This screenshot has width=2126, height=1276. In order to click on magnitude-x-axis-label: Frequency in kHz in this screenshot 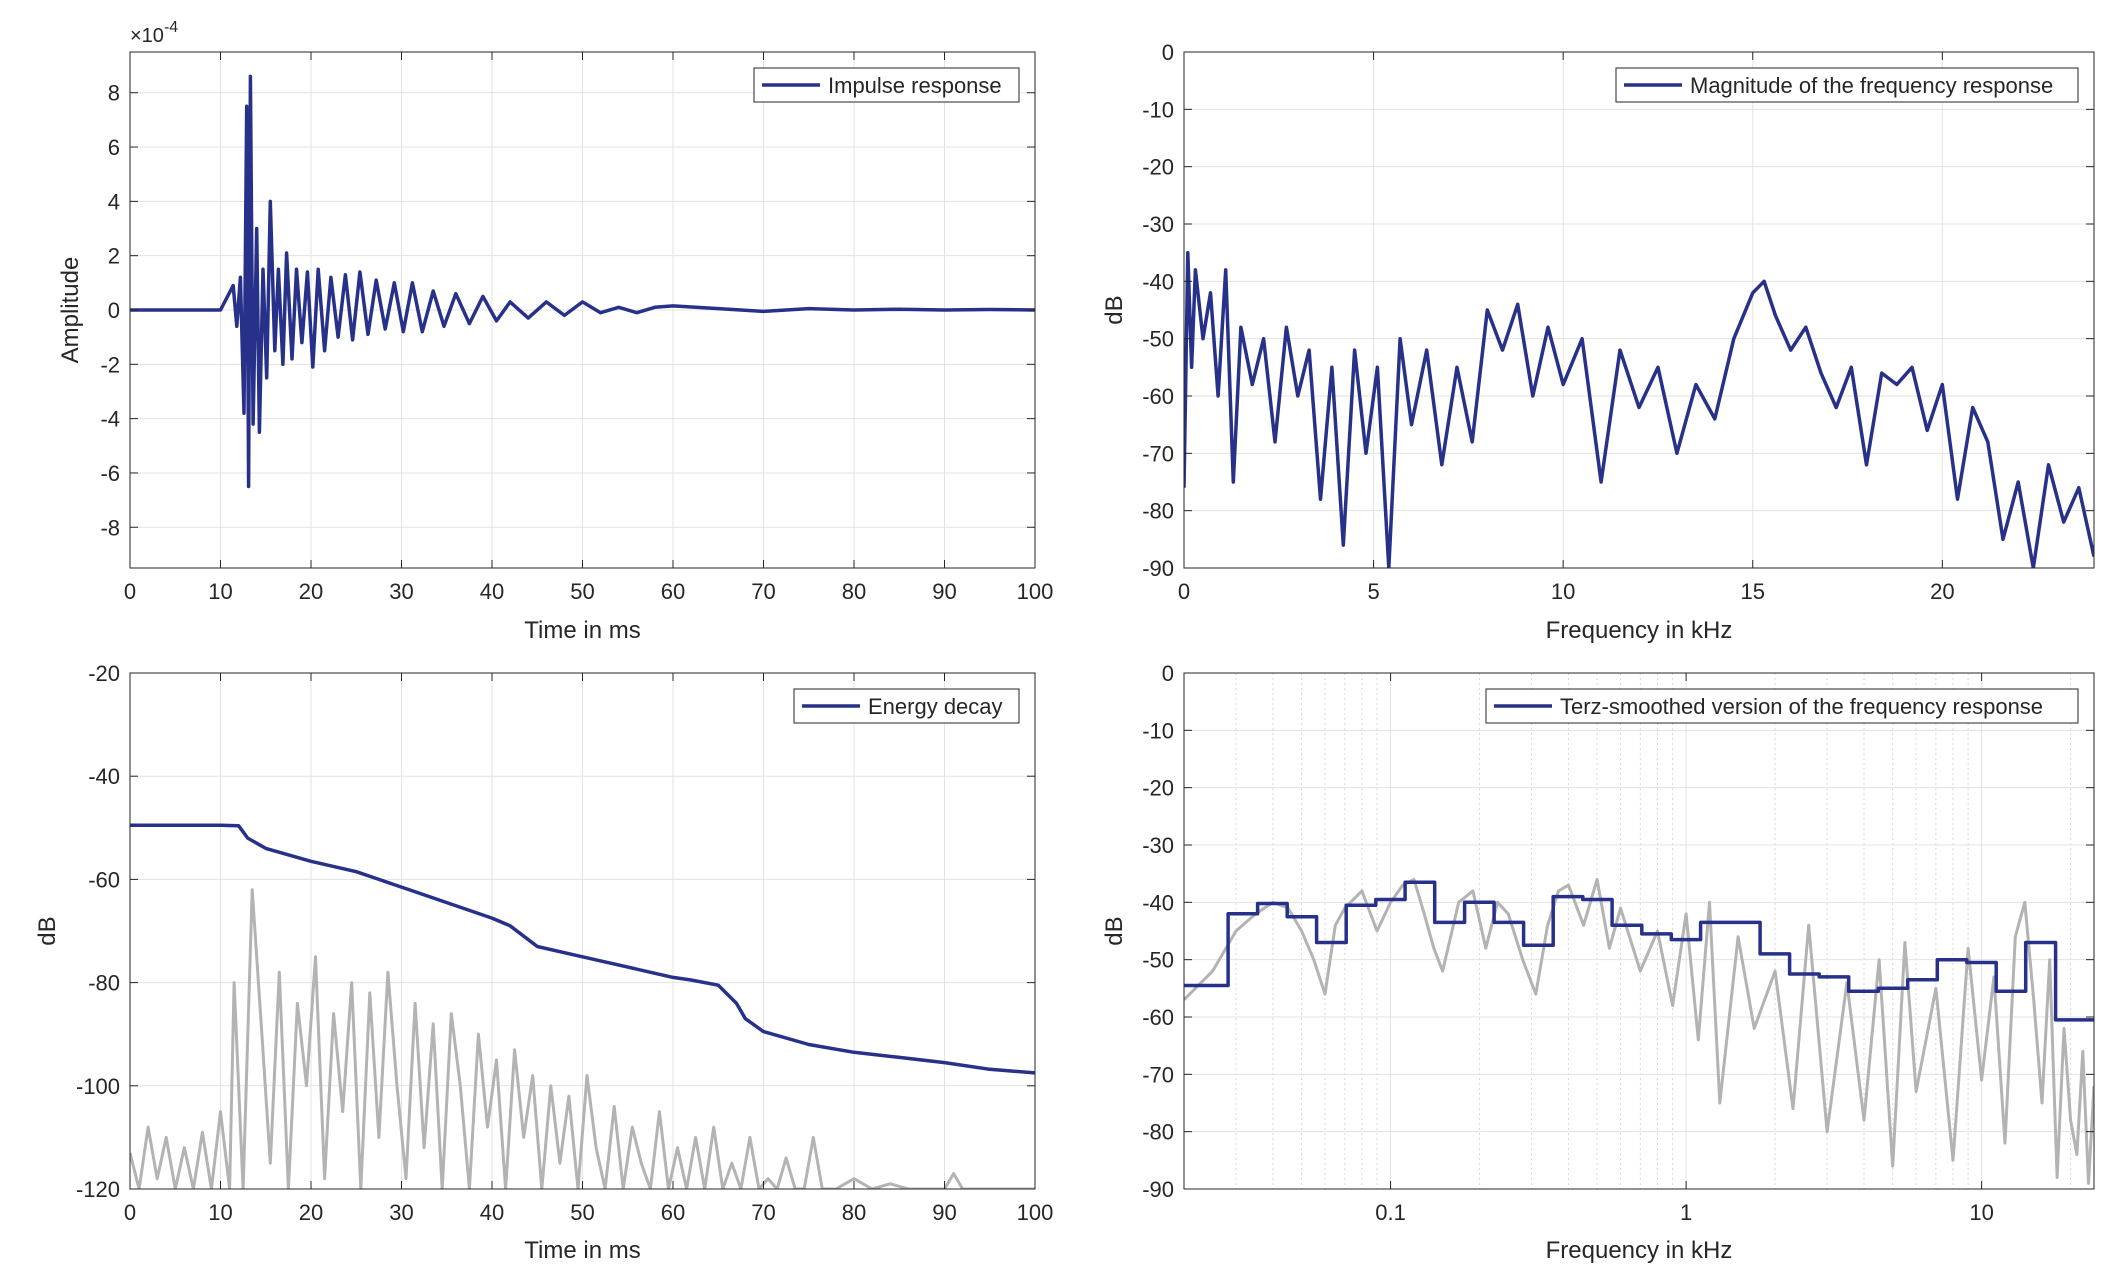, I will do `click(1639, 630)`.